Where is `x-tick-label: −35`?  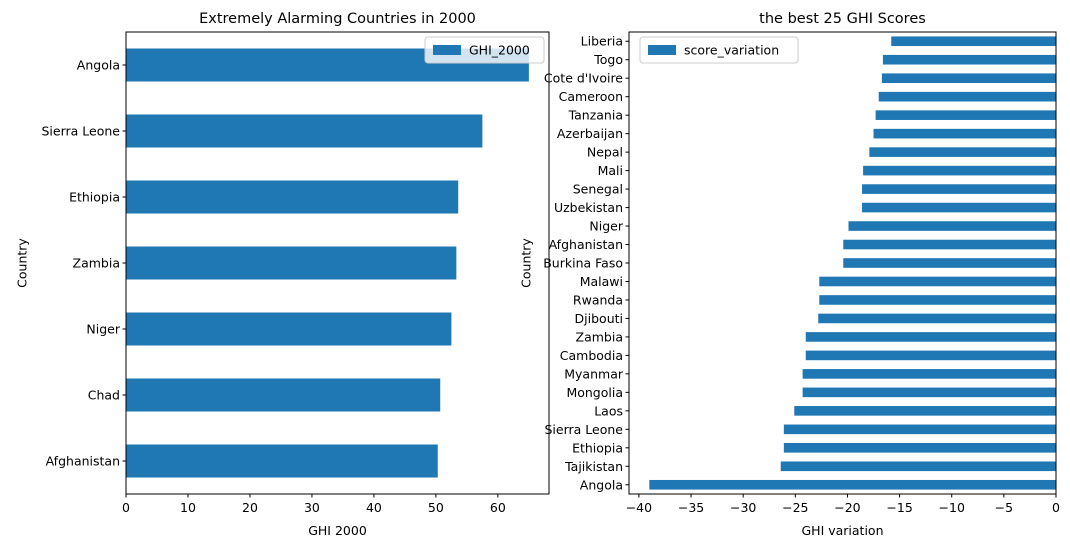 x-tick-label: −35 is located at coordinates (691, 507).